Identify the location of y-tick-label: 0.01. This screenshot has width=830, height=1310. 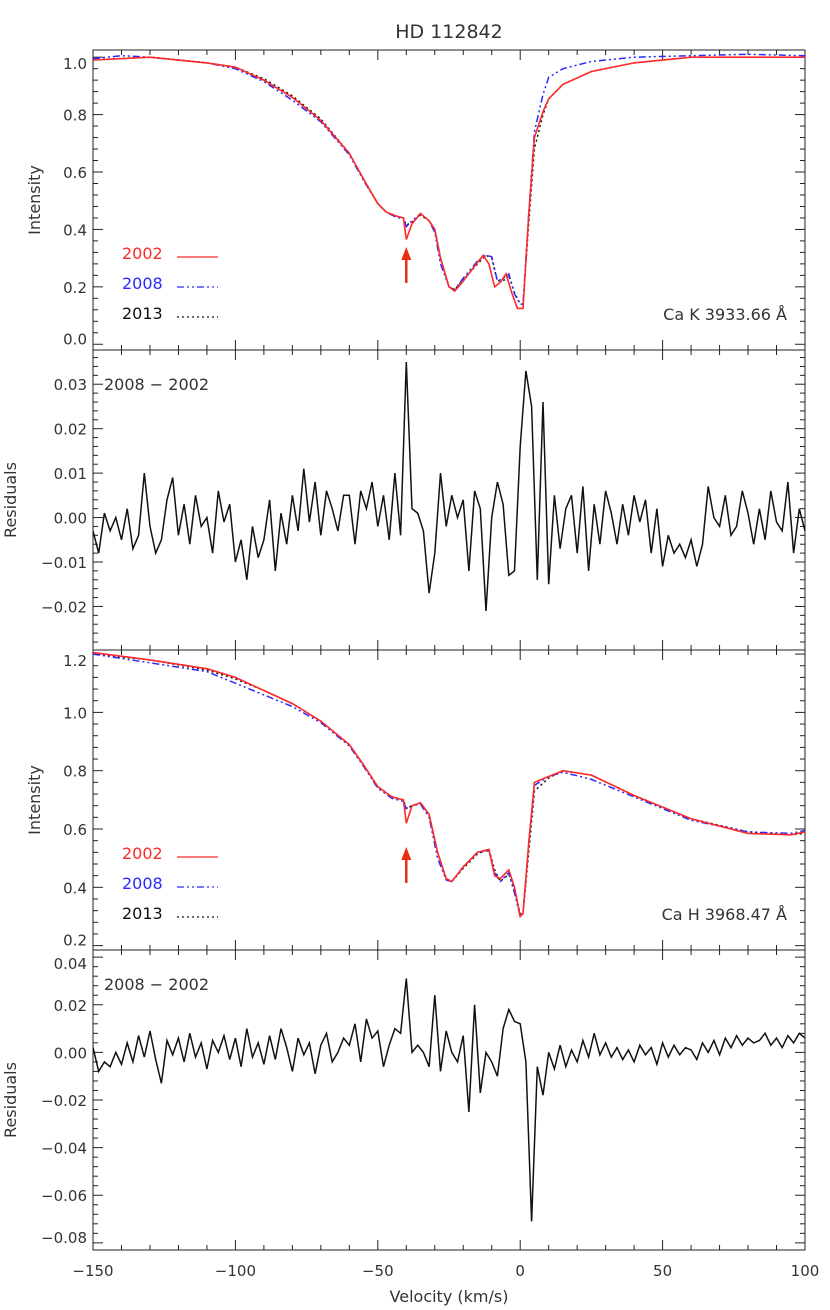
(70, 474).